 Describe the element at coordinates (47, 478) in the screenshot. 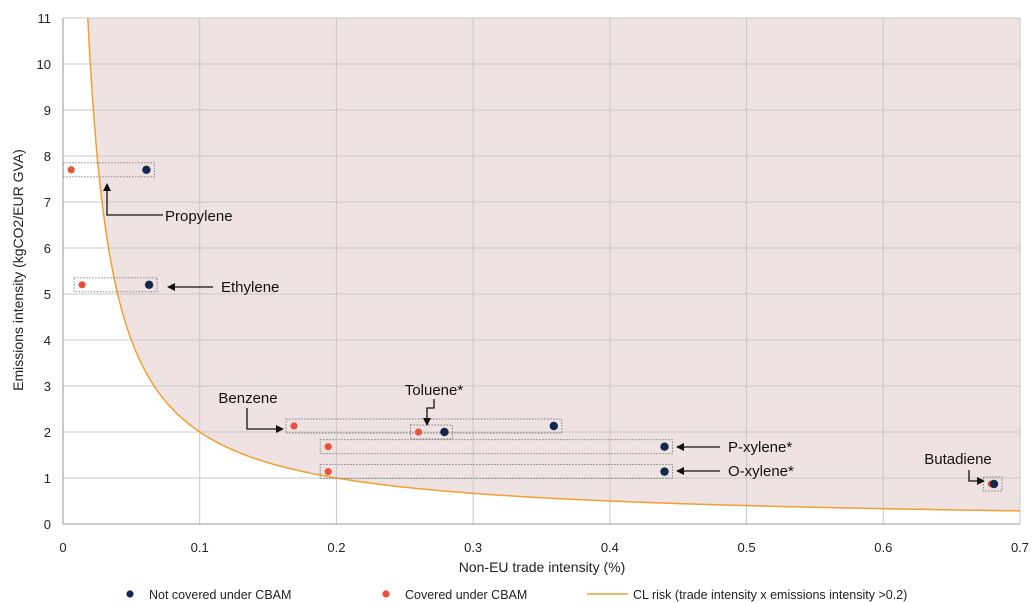

I see `y-tick-label: 1` at that location.